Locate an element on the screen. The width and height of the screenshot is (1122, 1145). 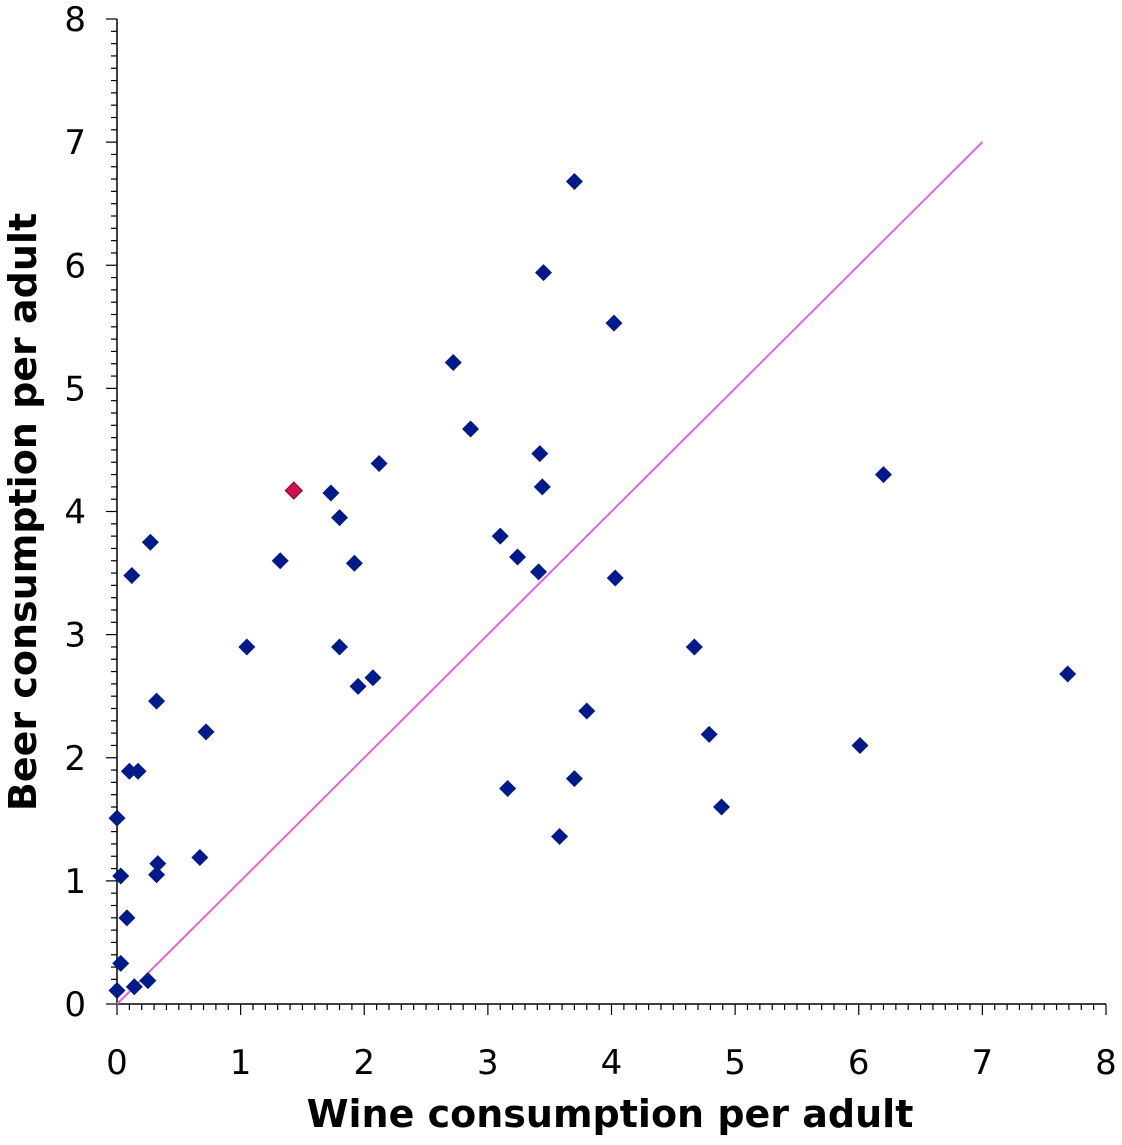
y-tick-label: 1 is located at coordinates (75, 882).